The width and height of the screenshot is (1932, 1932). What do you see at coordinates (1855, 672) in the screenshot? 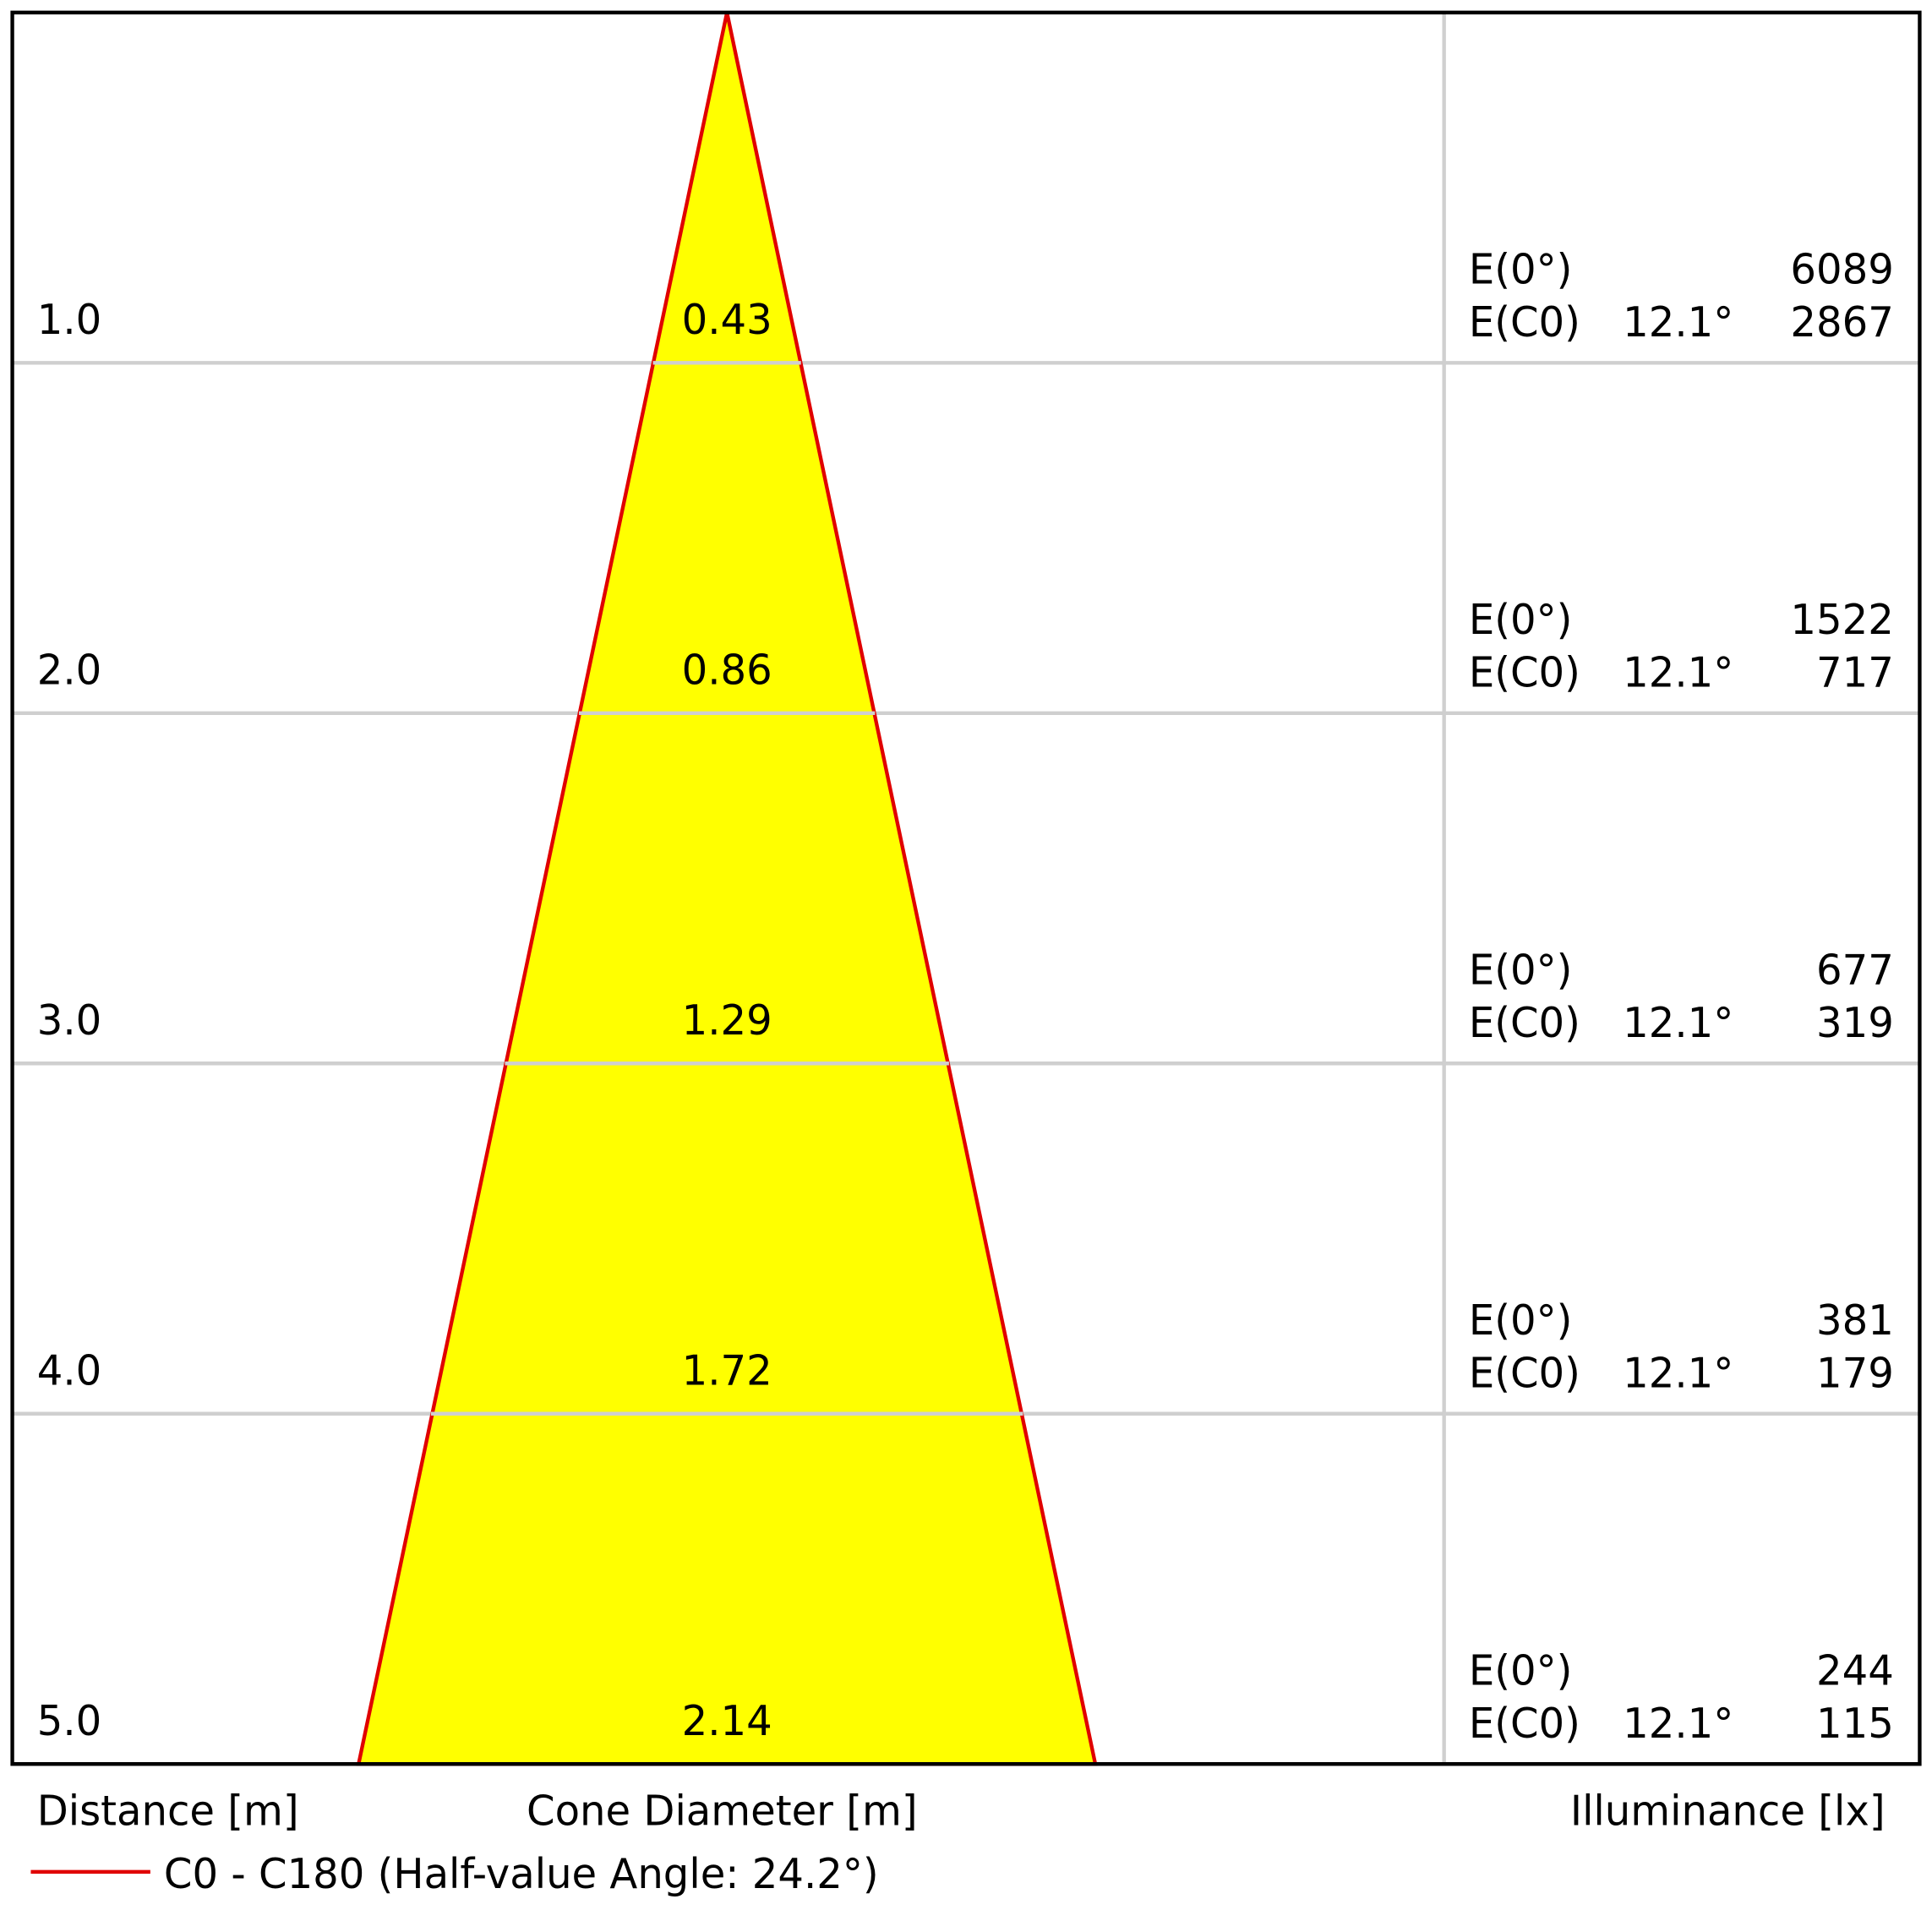
I see `ec0-value: 717` at bounding box center [1855, 672].